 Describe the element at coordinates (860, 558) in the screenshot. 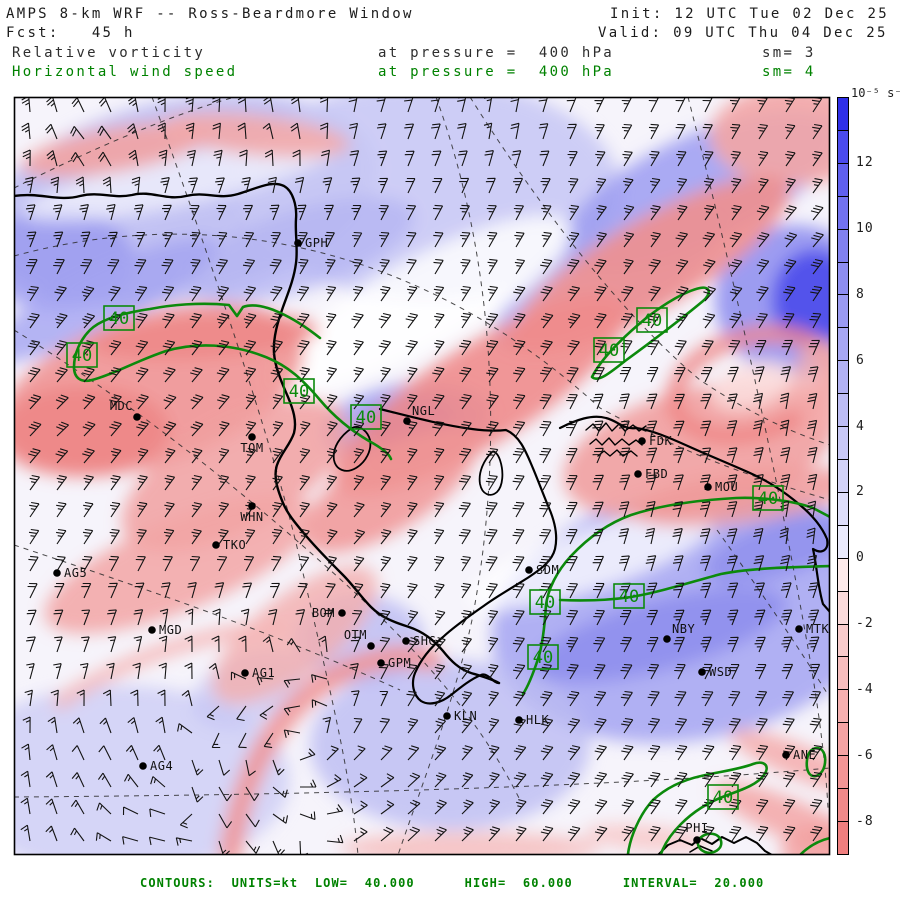

I see `colorbar-tick-label: 0` at that location.